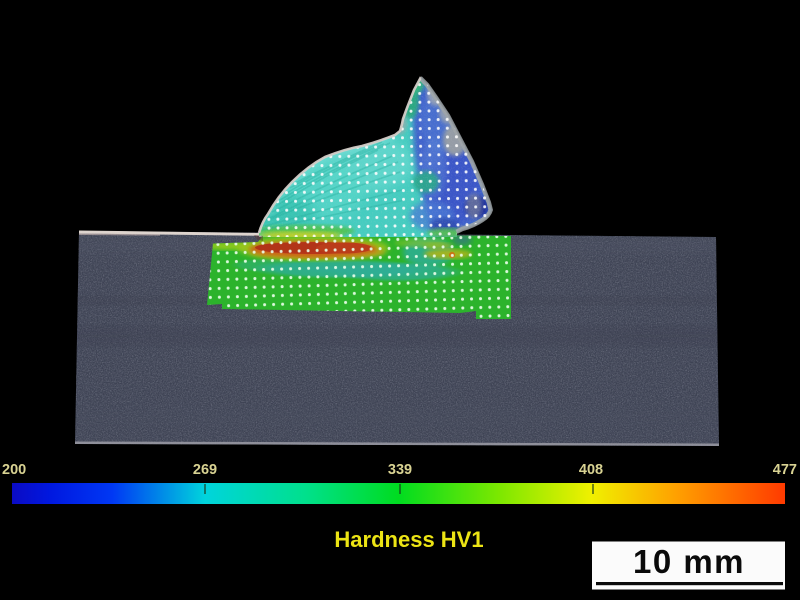 The width and height of the screenshot is (800, 600). What do you see at coordinates (14, 470) in the screenshot?
I see `svg-text: 200` at bounding box center [14, 470].